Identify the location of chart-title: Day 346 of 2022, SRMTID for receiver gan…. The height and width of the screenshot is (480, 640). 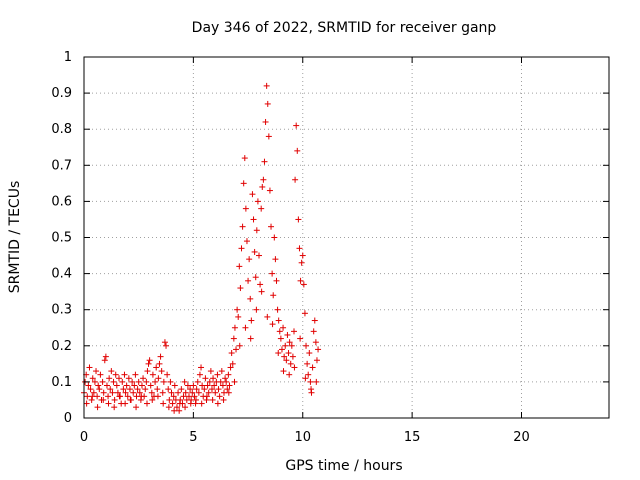
(344, 28).